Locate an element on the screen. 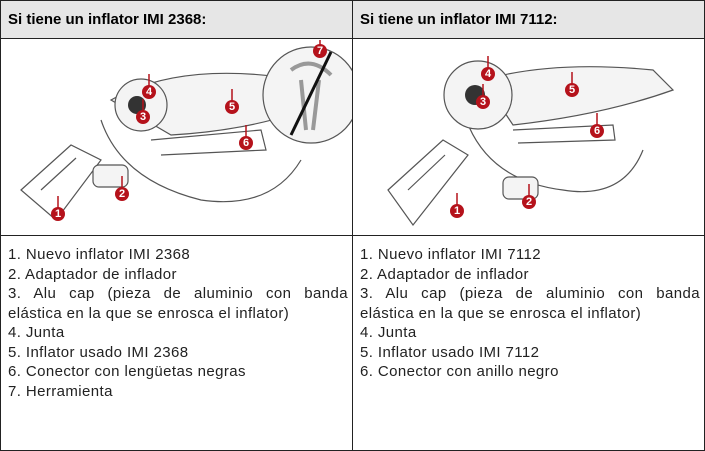 The image size is (705, 451). list-item: 6. Conector con lengüetas negras is located at coordinates (127, 371).